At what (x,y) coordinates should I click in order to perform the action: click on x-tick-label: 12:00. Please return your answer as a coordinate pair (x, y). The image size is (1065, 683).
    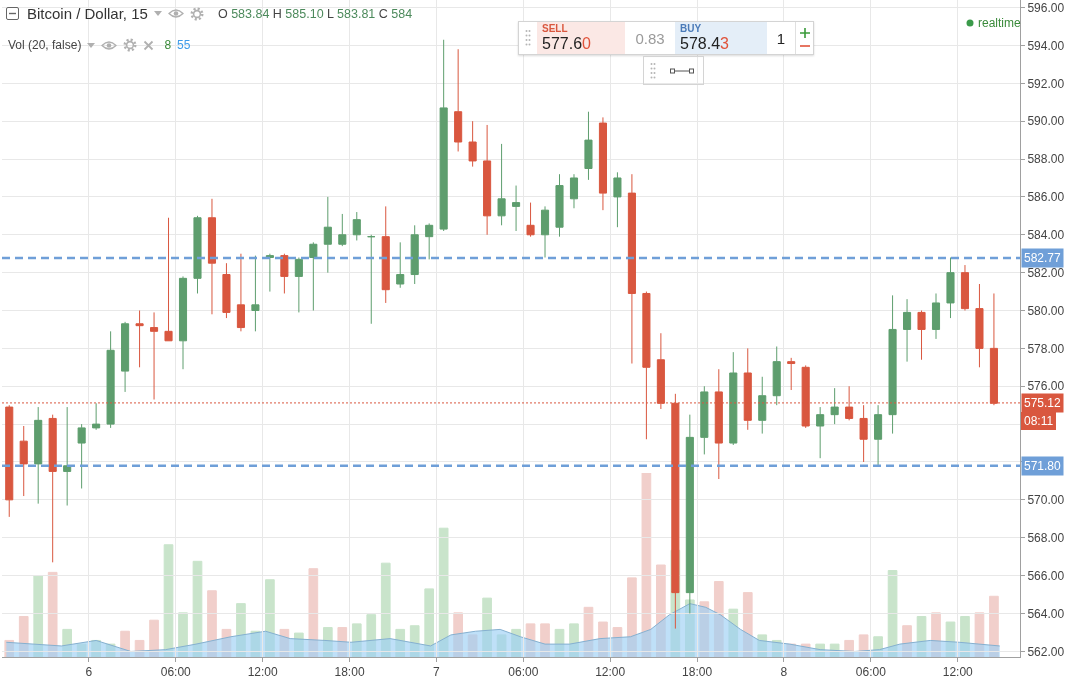
    Looking at the image, I should click on (958, 672).